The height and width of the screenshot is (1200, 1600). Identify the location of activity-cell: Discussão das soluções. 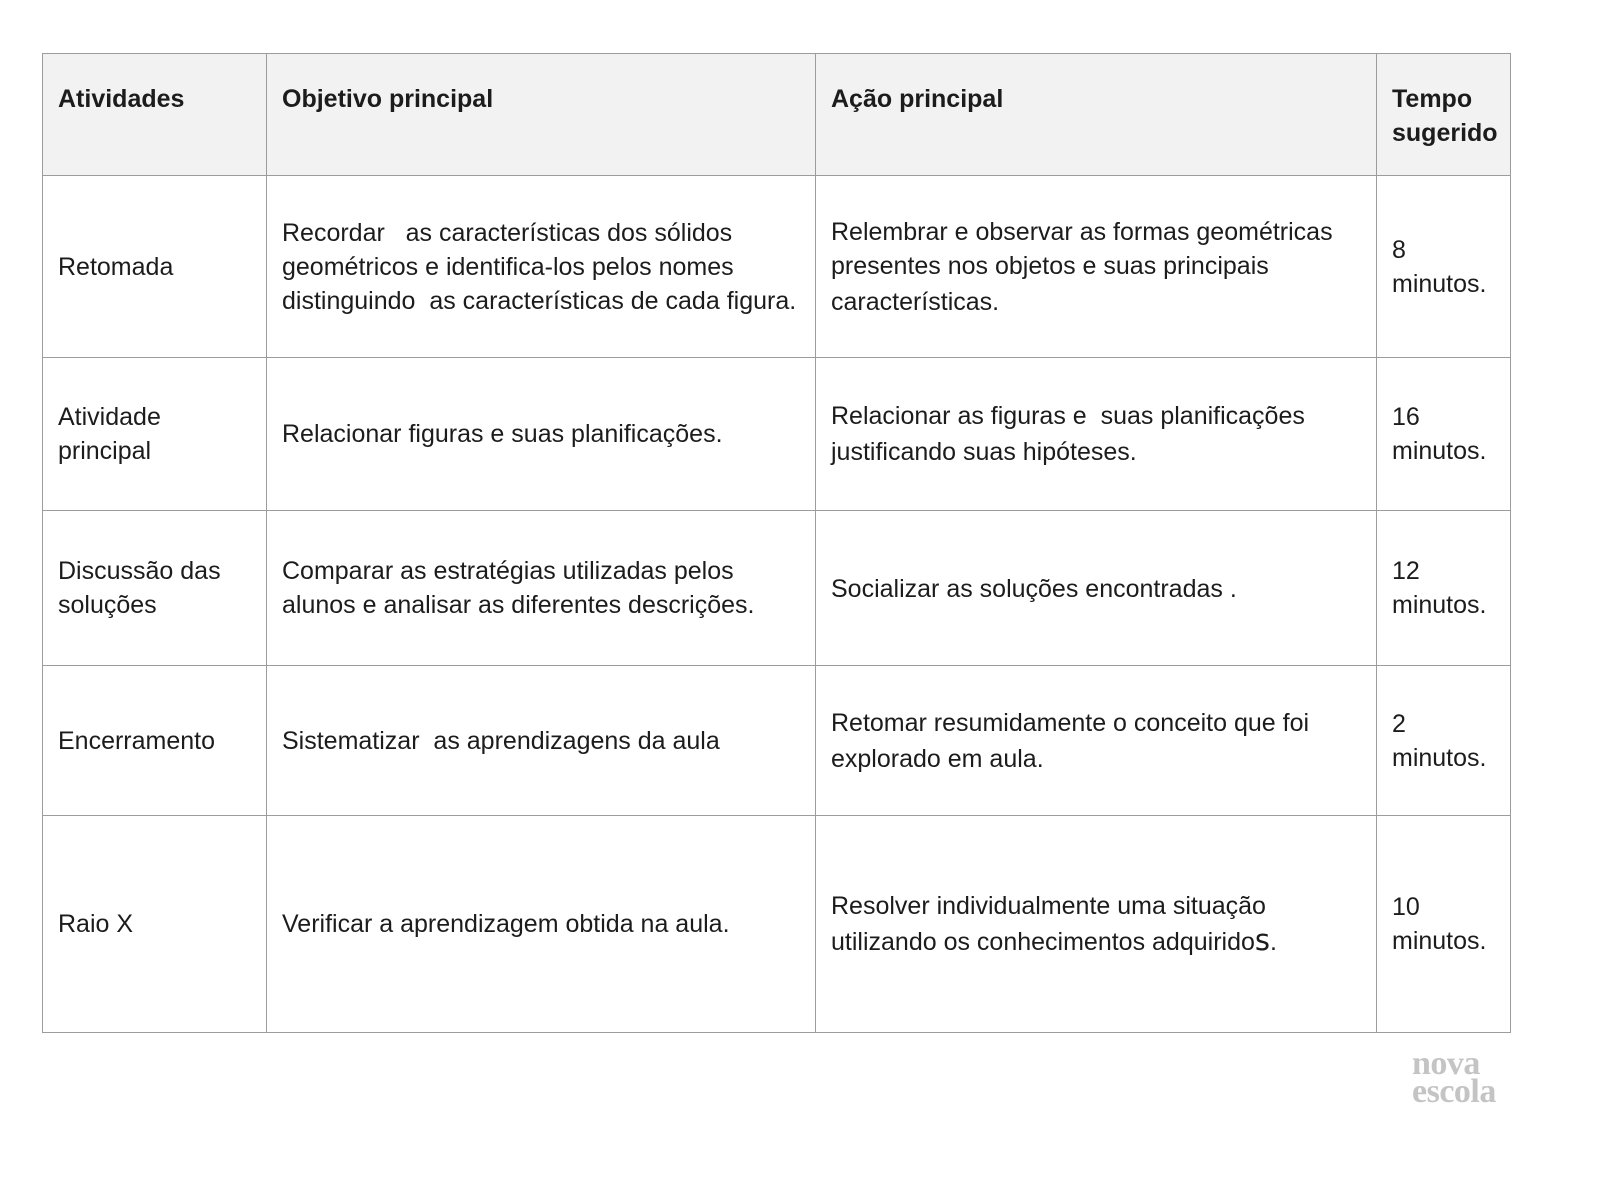
(154, 588).